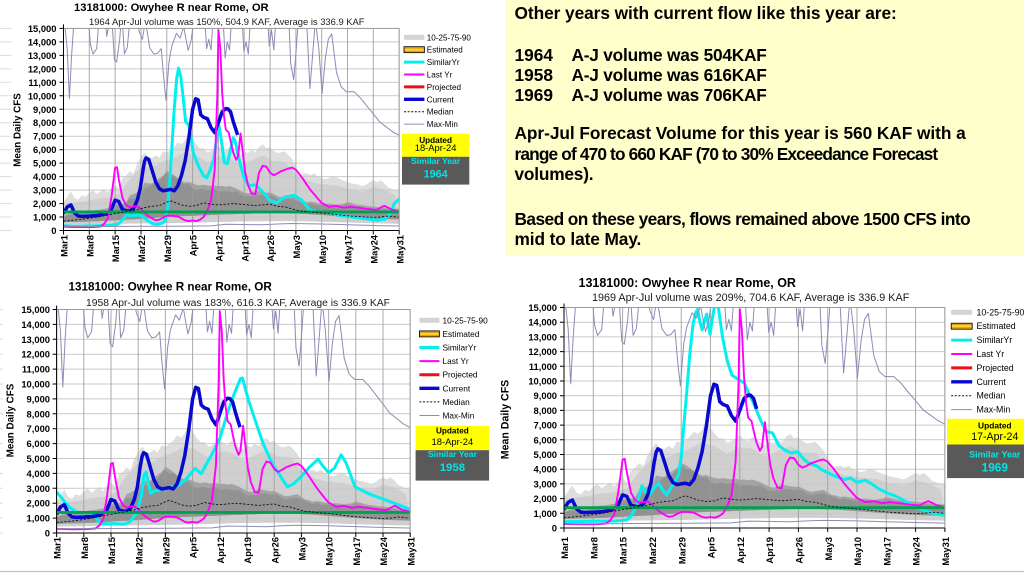 The height and width of the screenshot is (576, 1024). What do you see at coordinates (356, 551) in the screenshot?
I see `svg-text: May17` at bounding box center [356, 551].